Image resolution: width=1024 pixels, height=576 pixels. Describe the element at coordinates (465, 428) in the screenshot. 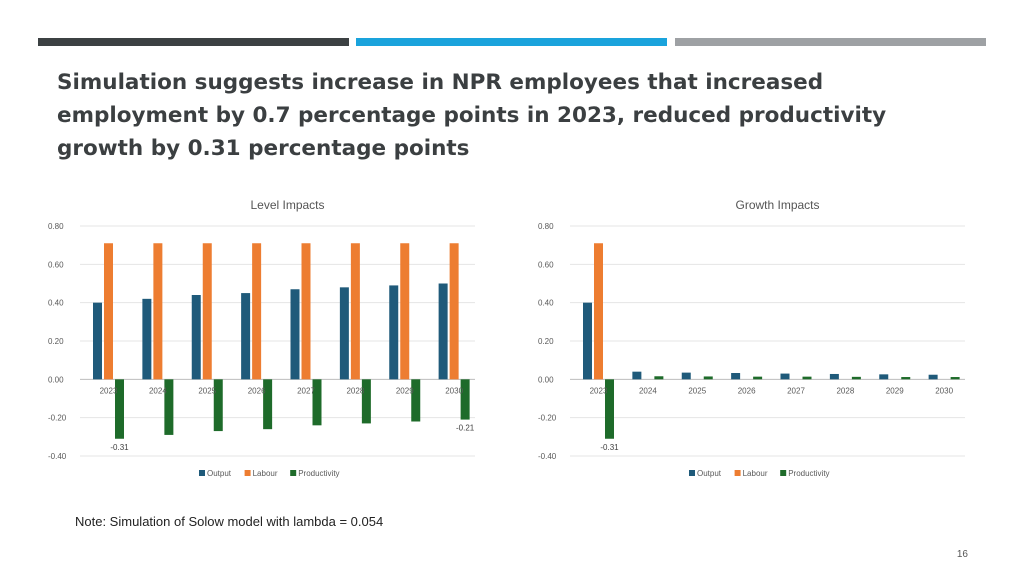

I see `data-label: -0.21` at that location.